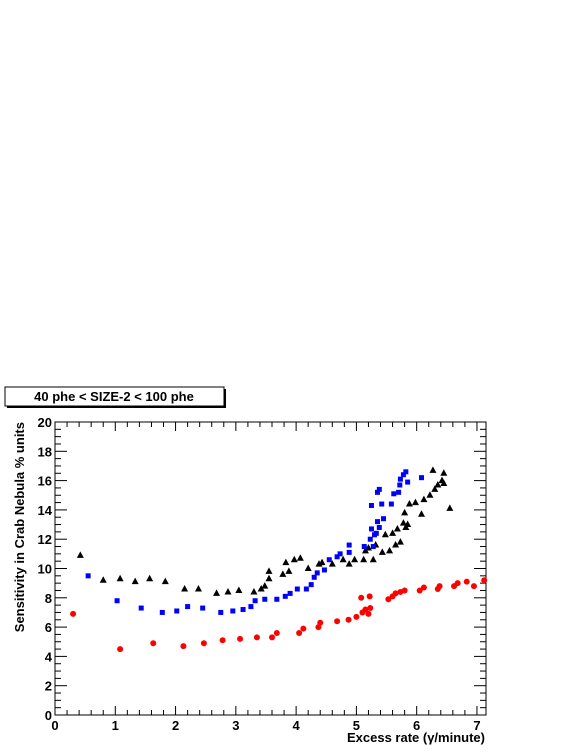  I want to click on x-tick-label: 3, so click(235, 725).